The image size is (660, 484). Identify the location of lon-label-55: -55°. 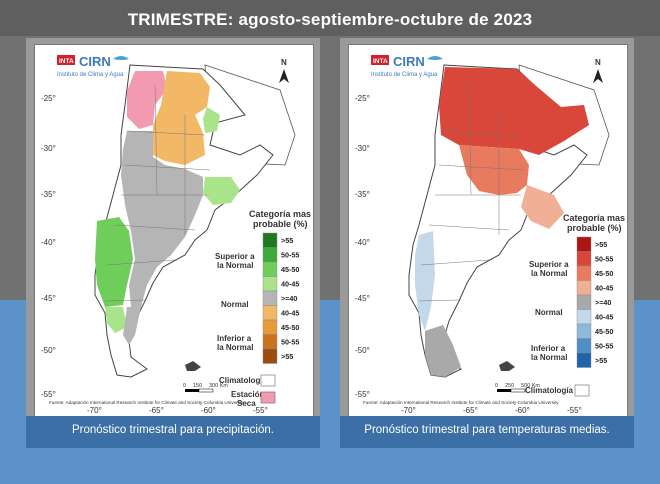
(260, 410).